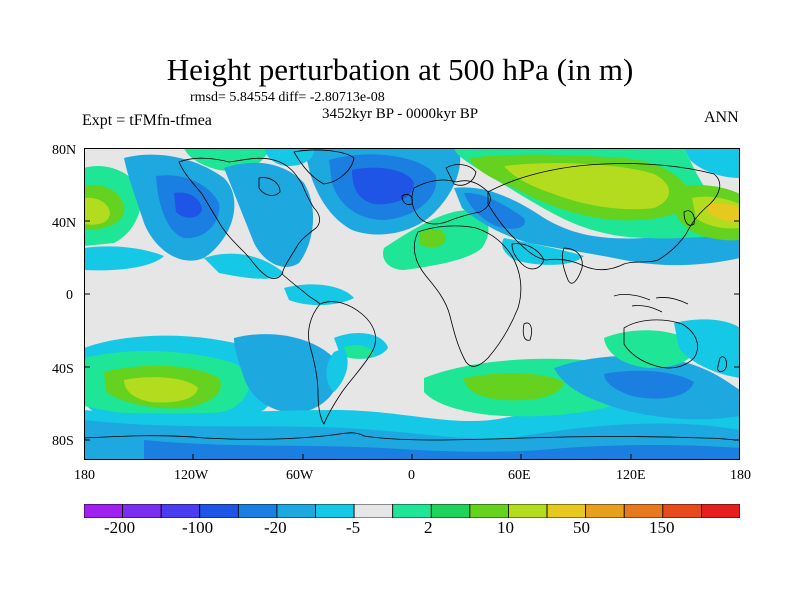 The image size is (800, 600). Describe the element at coordinates (124, 258) in the screenshot. I see `contour-wpac-cyan-band` at that location.